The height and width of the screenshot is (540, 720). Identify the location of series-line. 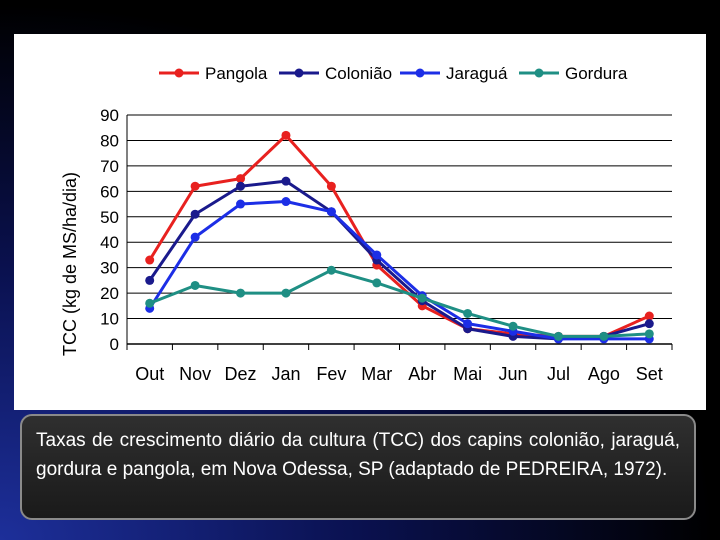
(399, 303).